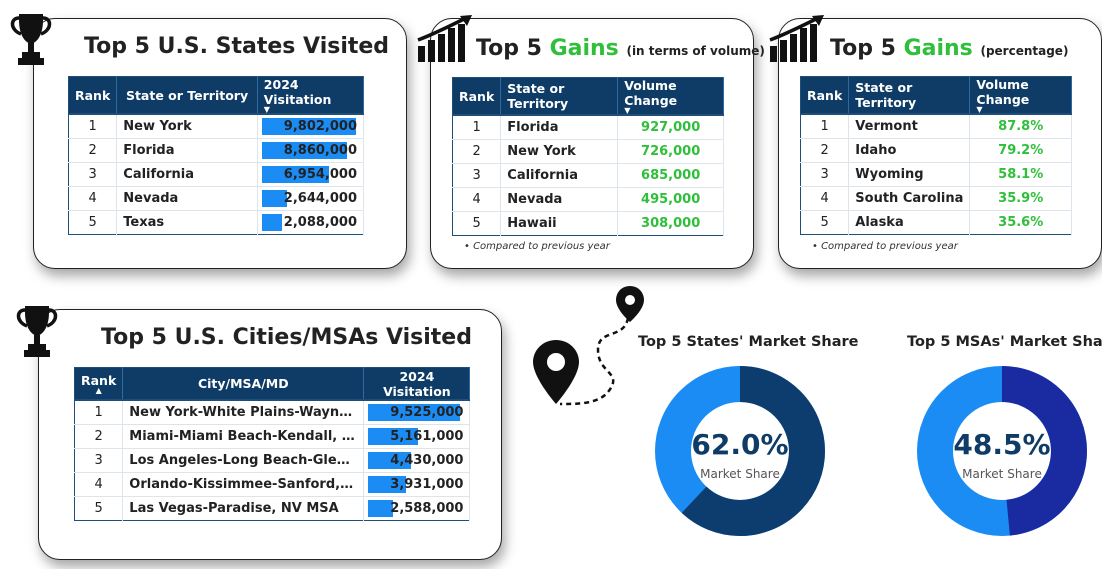 This screenshot has height=569, width=1102. Describe the element at coordinates (99, 383) in the screenshot. I see `rank-header: Rank ▲` at that location.